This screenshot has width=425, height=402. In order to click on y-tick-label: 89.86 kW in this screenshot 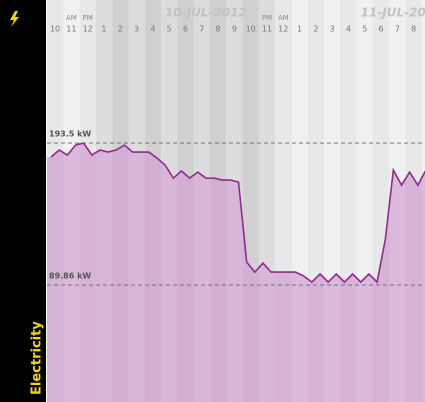, I will do `click(70, 276)`.